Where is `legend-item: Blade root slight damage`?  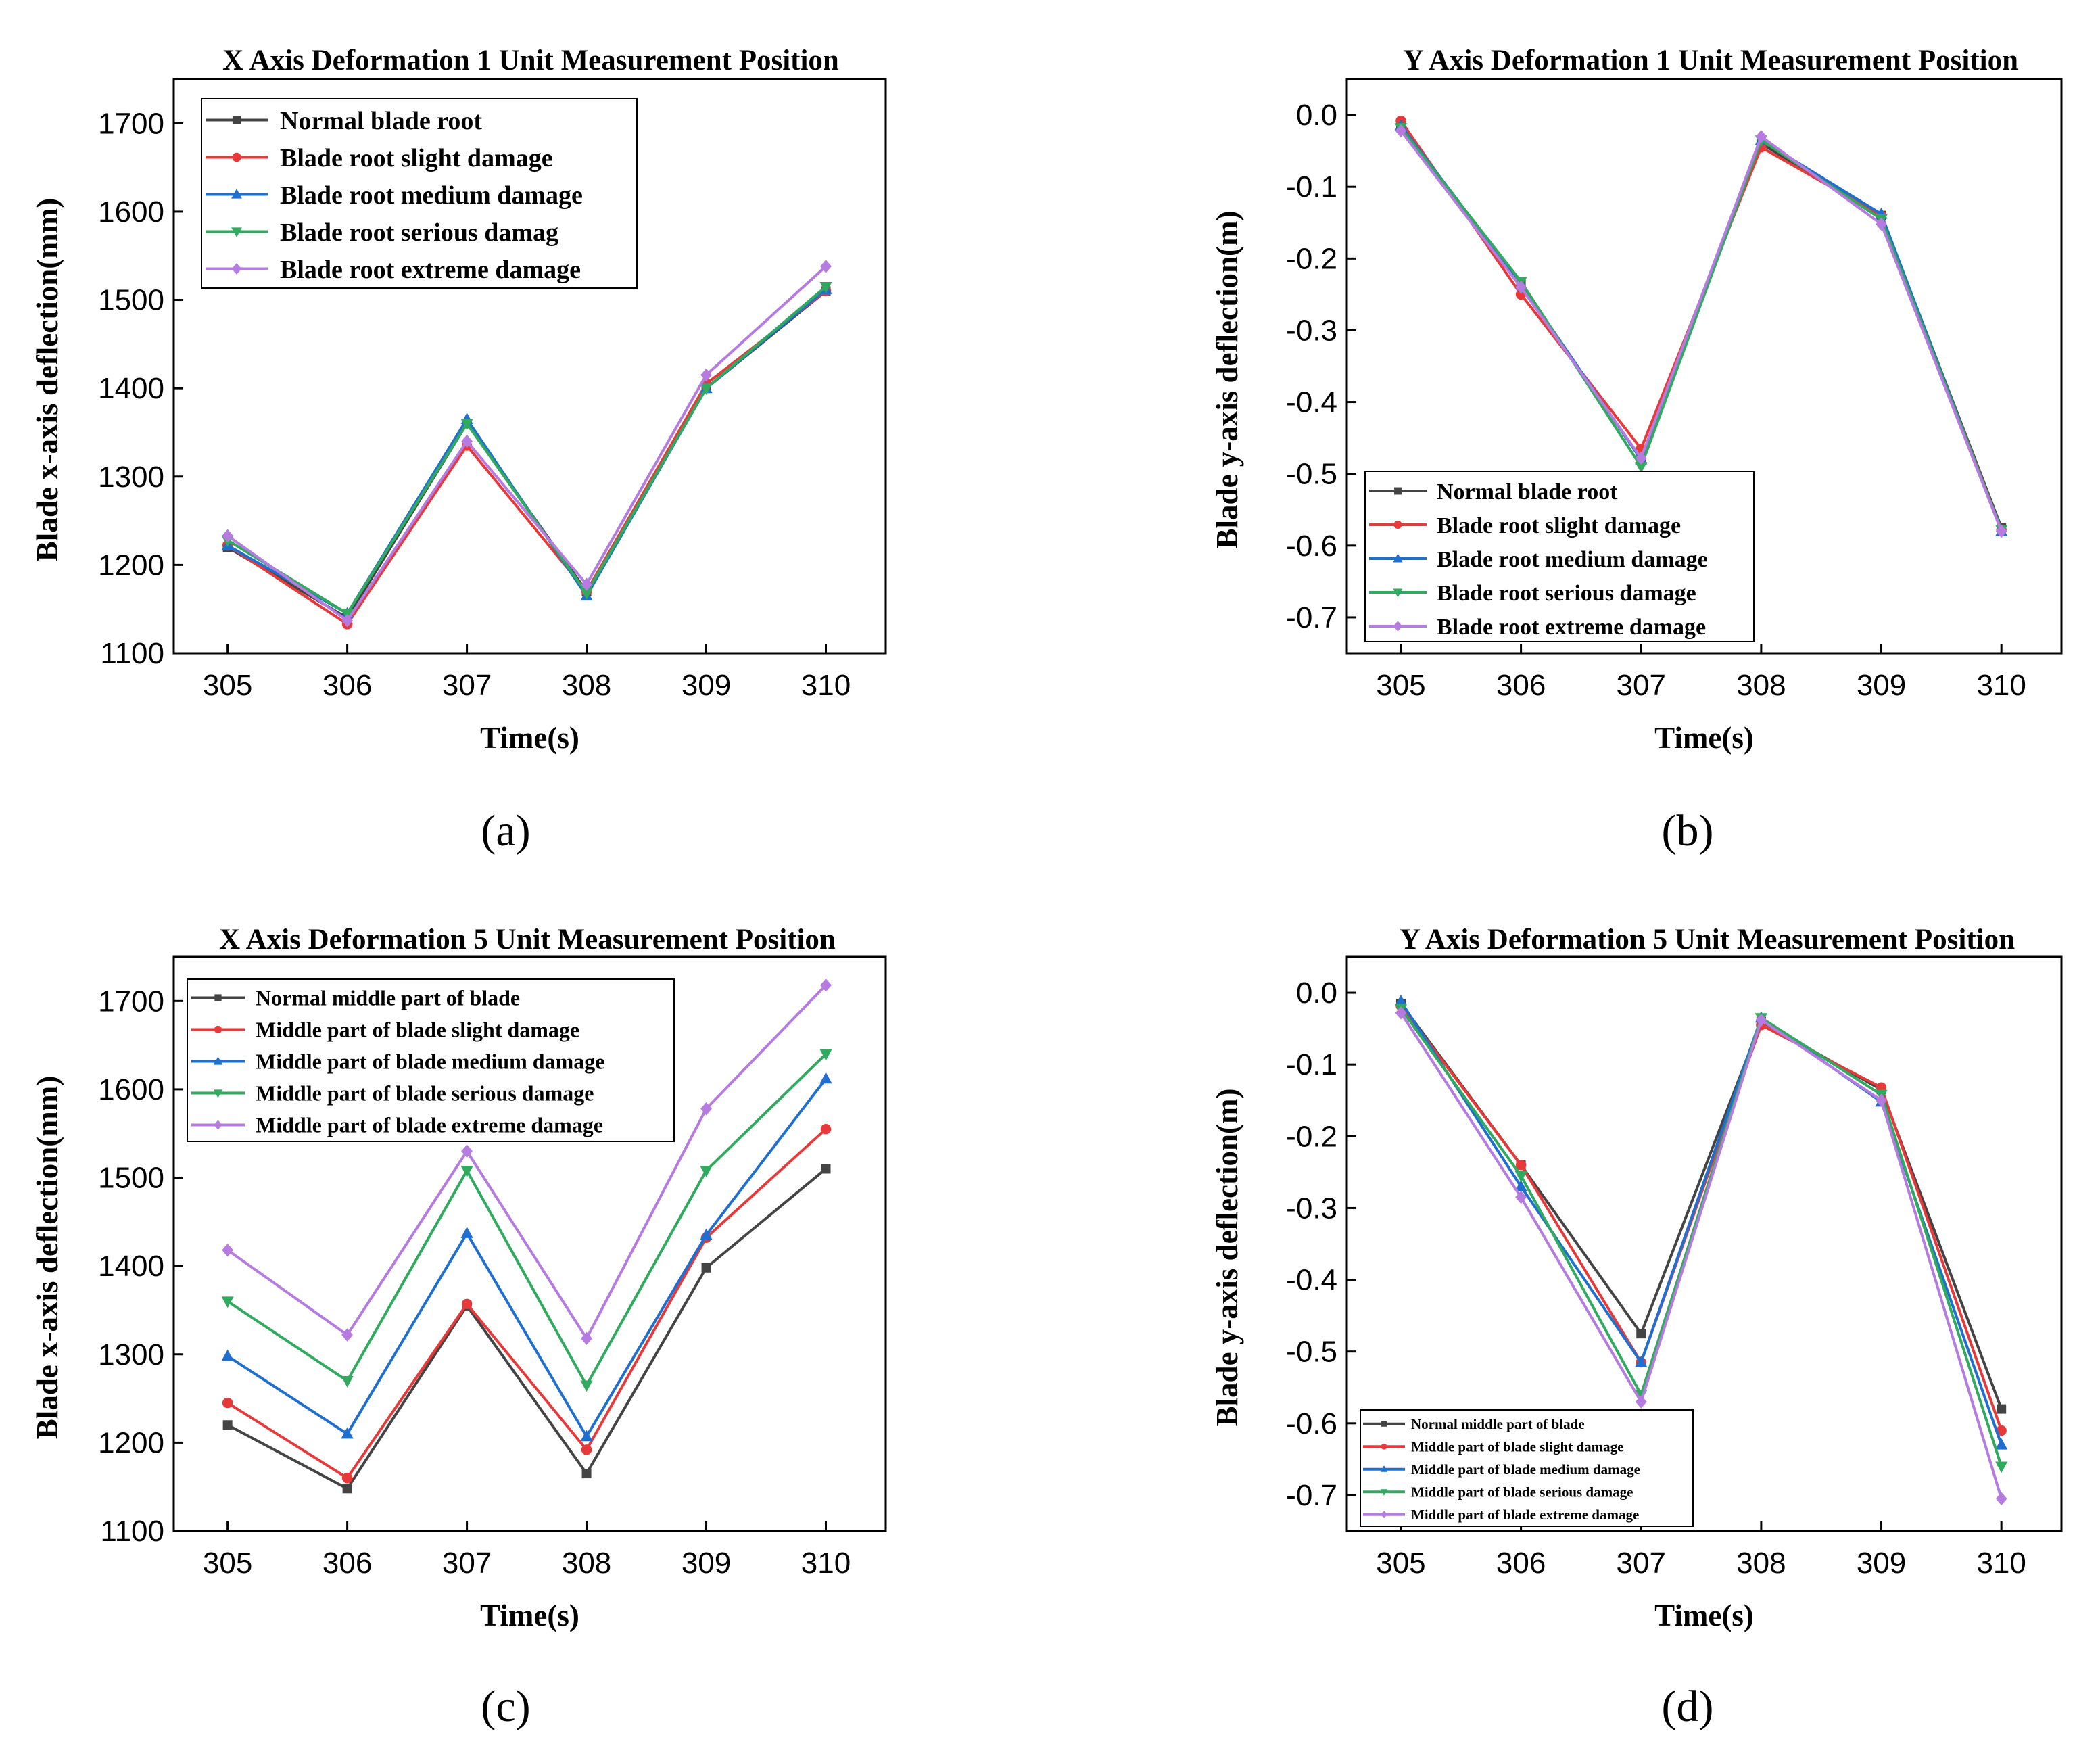 legend-item: Blade root slight damage is located at coordinates (379, 158).